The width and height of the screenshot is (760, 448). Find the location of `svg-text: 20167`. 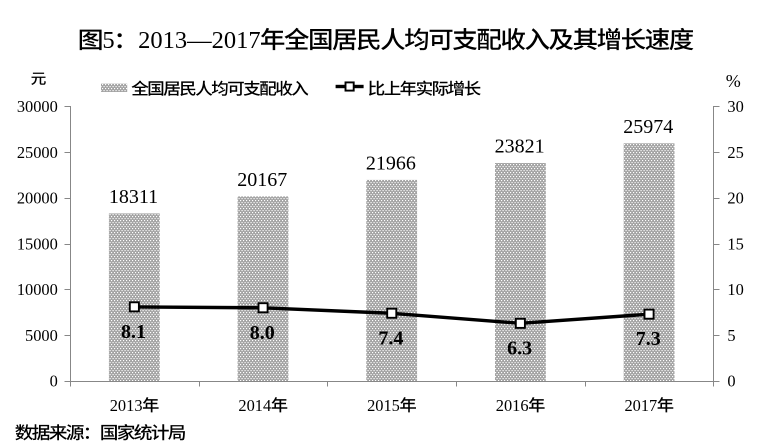

svg-text: 20167 is located at coordinates (262, 180).